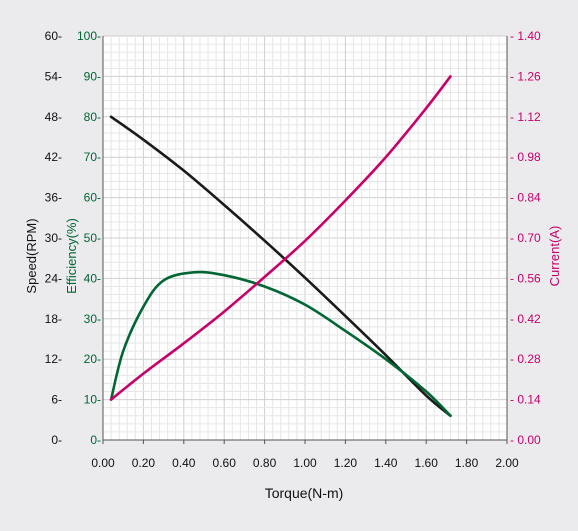 Image resolution: width=578 pixels, height=531 pixels. I want to click on current-tick-label: - 0.70, so click(525, 238).